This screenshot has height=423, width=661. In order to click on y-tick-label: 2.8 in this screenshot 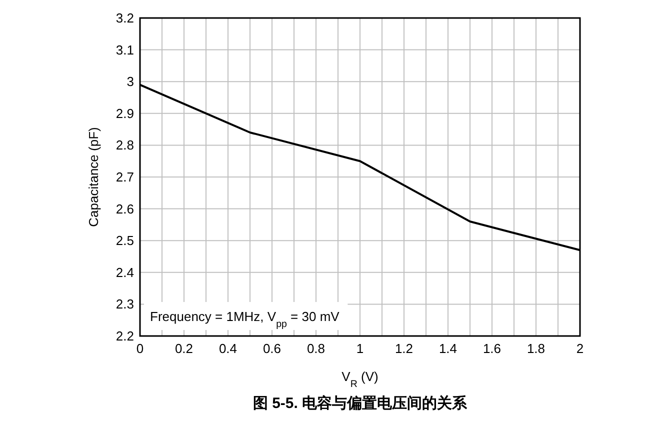, I will do `click(125, 145)`.